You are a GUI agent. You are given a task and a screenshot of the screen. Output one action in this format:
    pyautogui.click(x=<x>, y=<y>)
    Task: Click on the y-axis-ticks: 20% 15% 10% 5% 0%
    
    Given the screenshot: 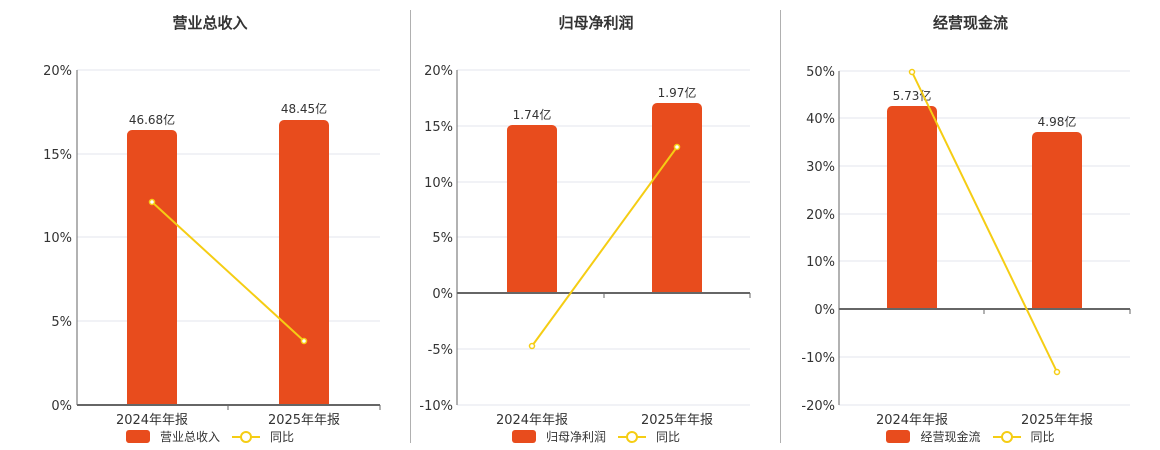 What is the action you would take?
    pyautogui.click(x=57, y=239)
    